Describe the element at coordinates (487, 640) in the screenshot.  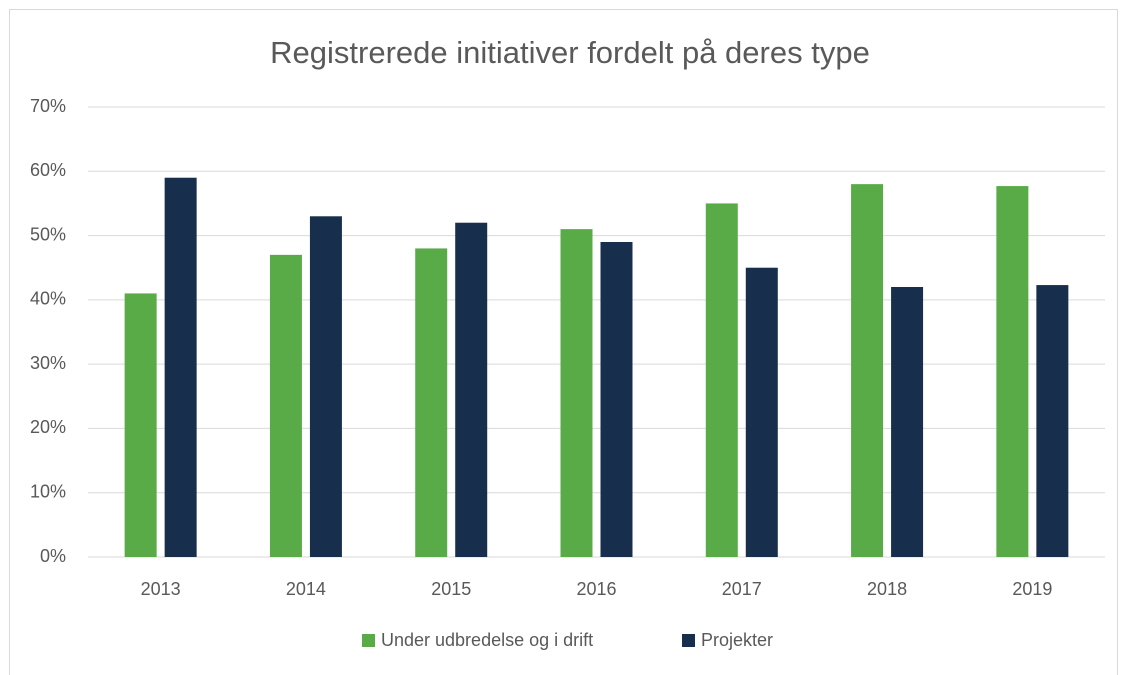
I see `legend-label: Under udbredelse og i drift` at that location.